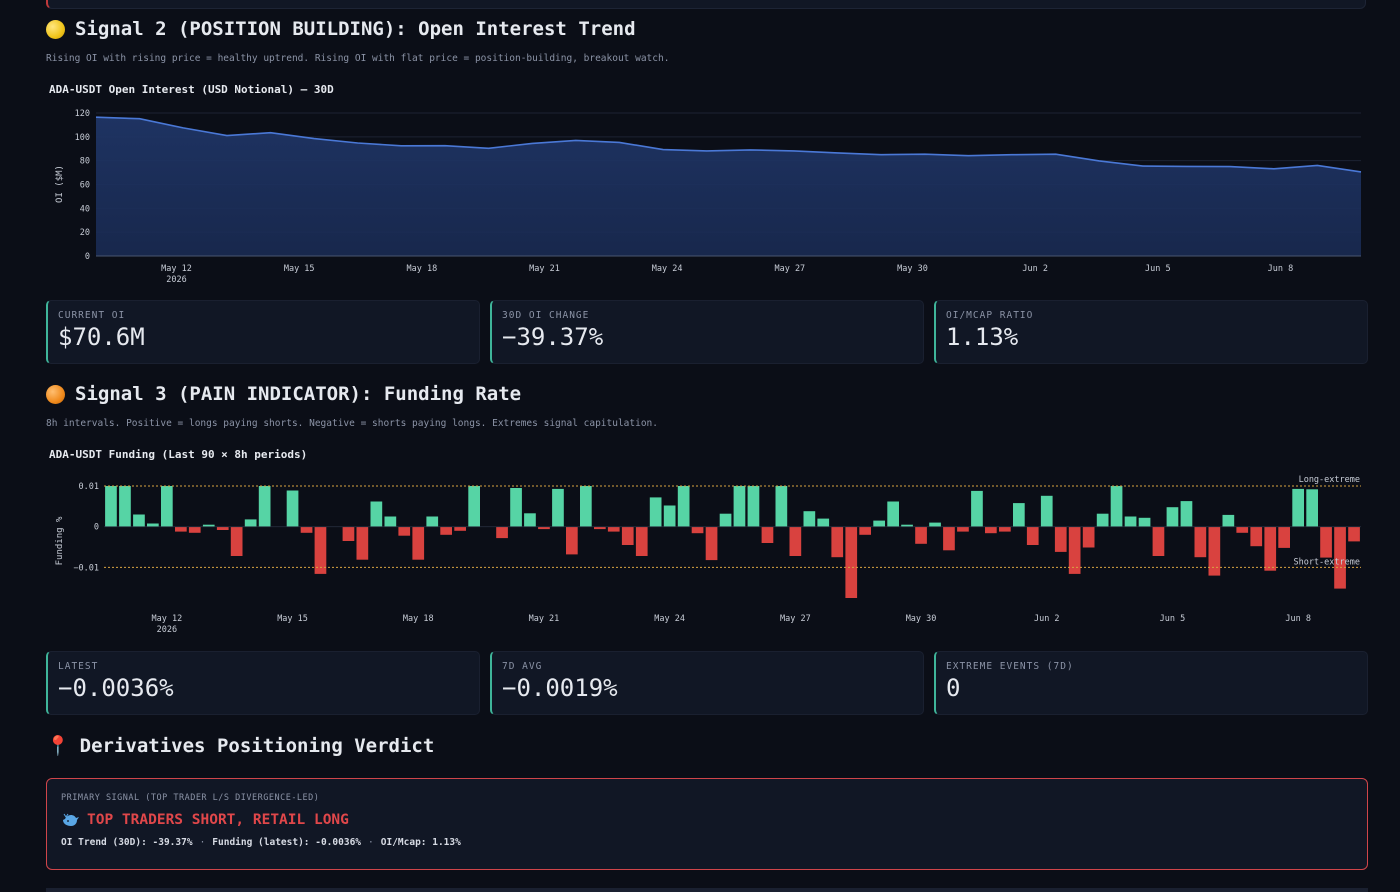 This screenshot has width=1400, height=892. Describe the element at coordinates (544, 619) in the screenshot. I see `funding-x-tick-label: May 21` at that location.